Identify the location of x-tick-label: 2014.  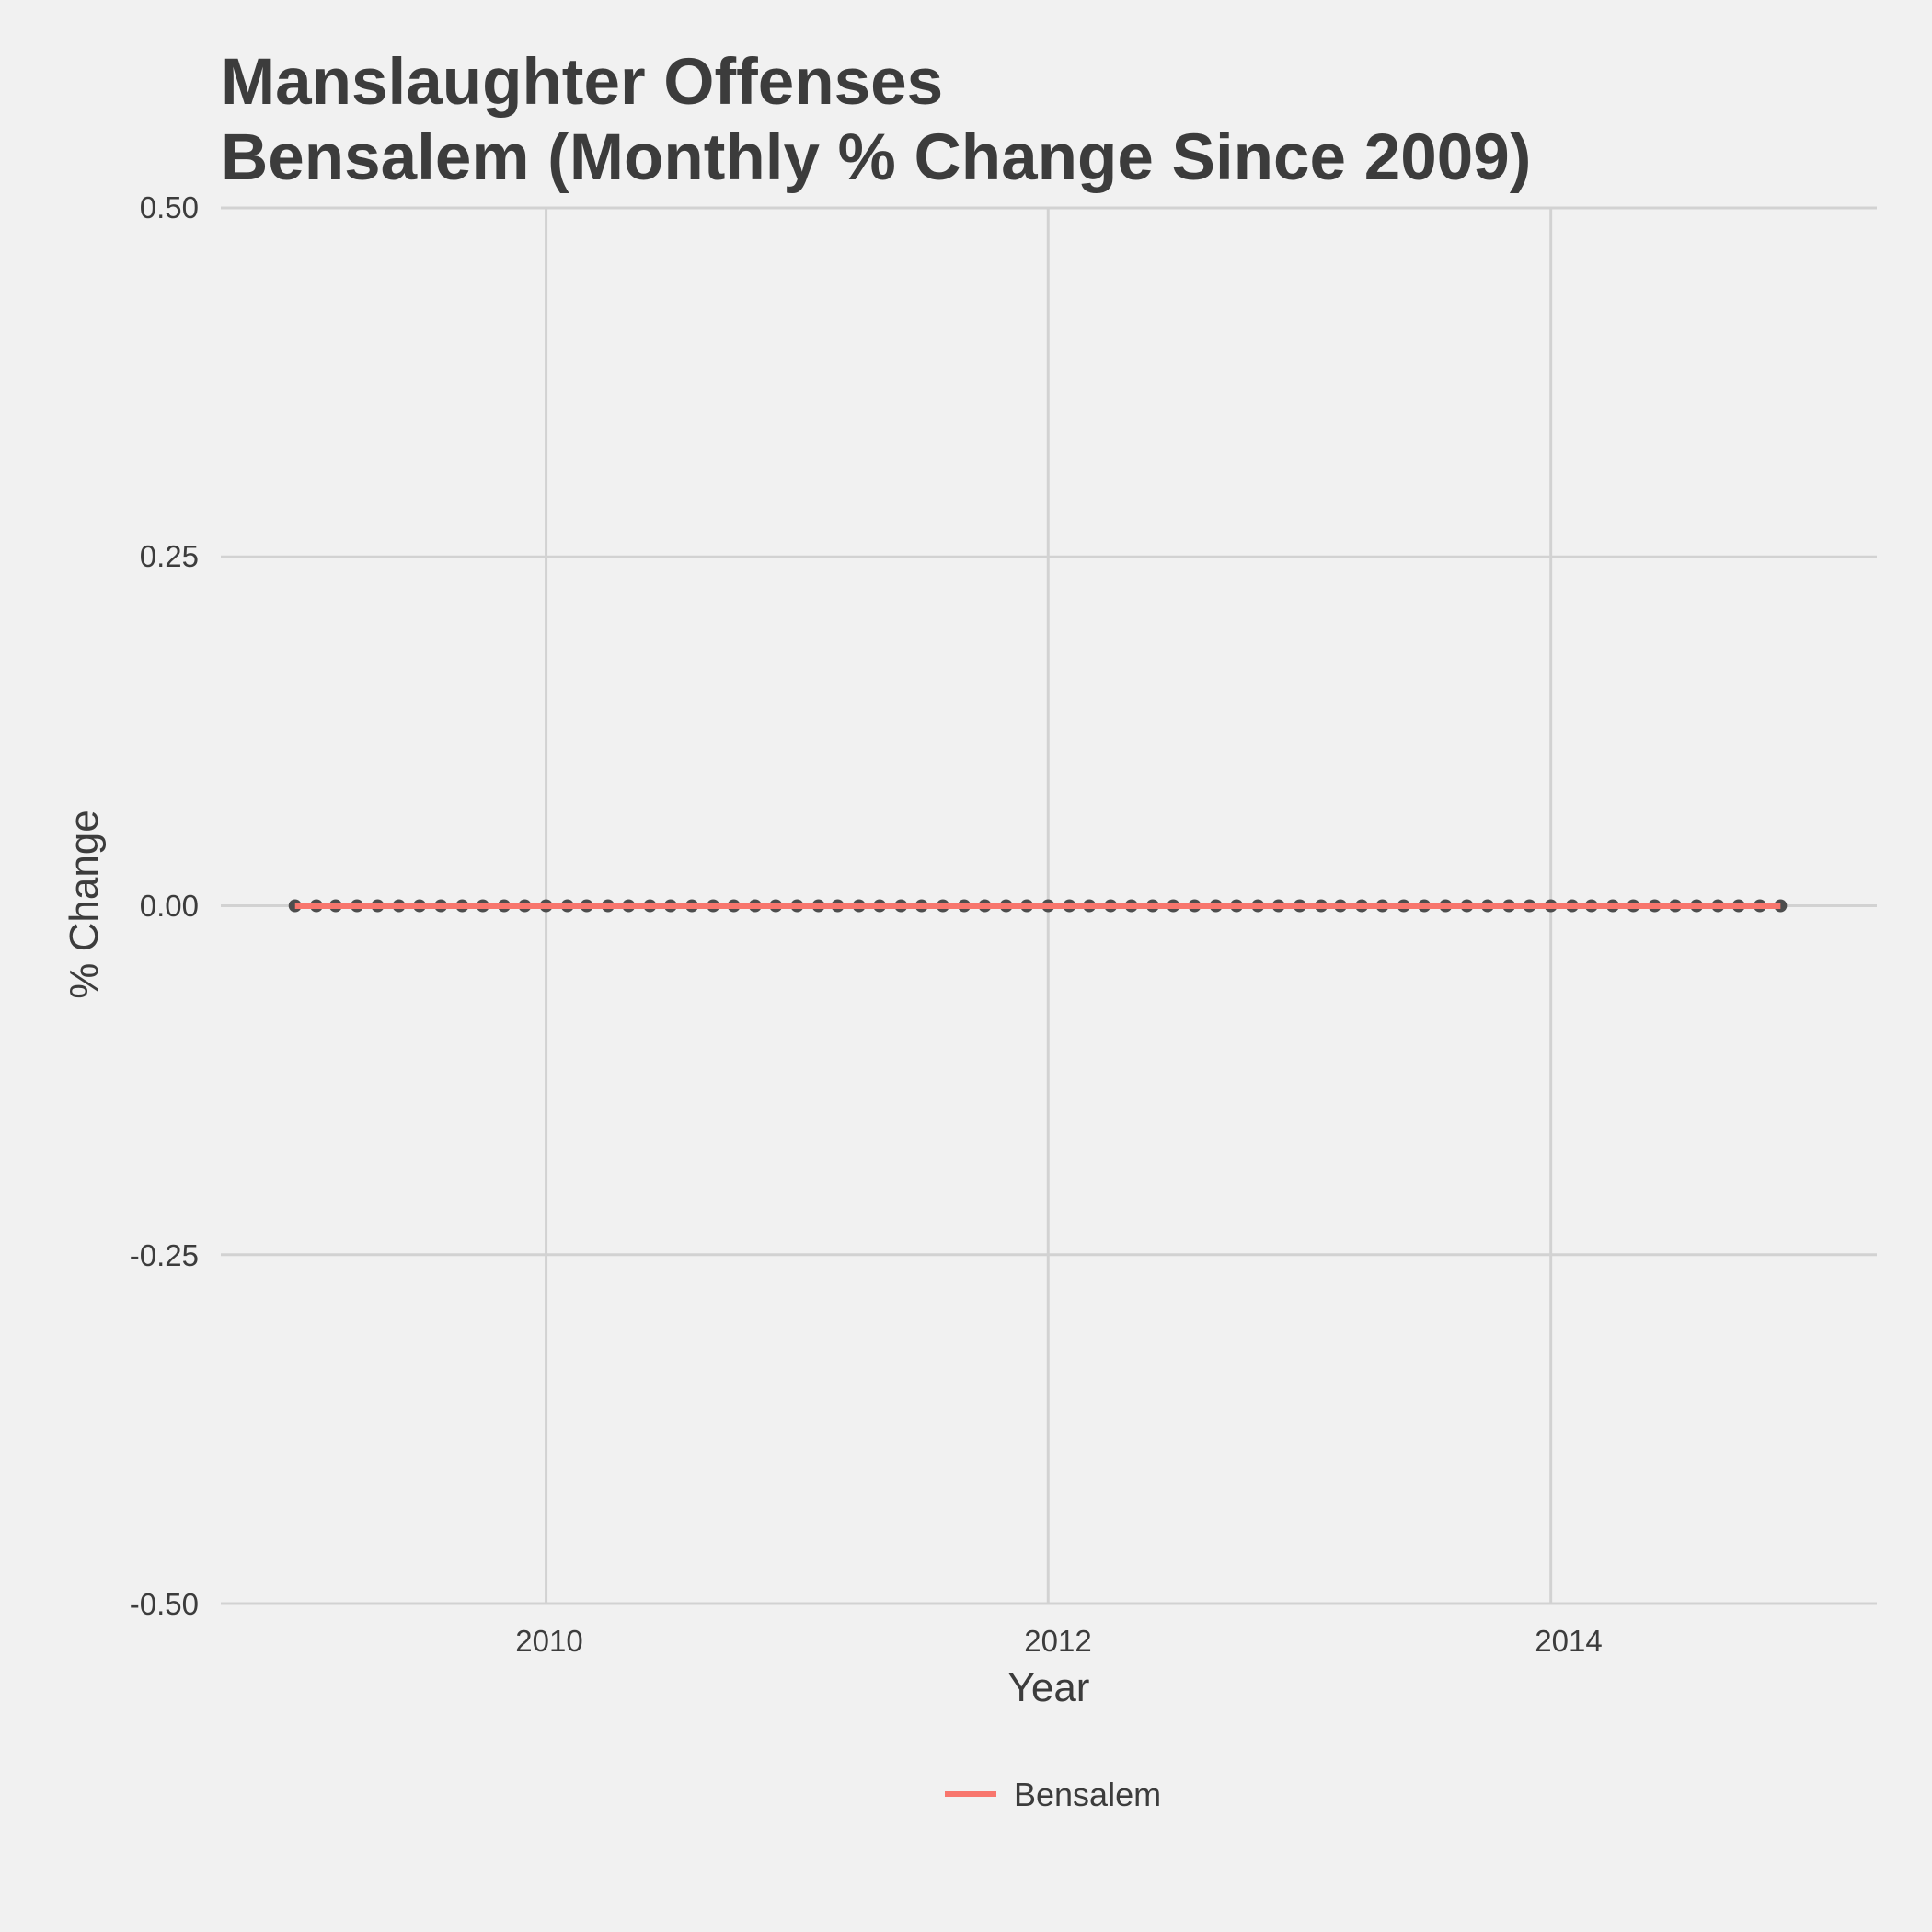
(1568, 1641).